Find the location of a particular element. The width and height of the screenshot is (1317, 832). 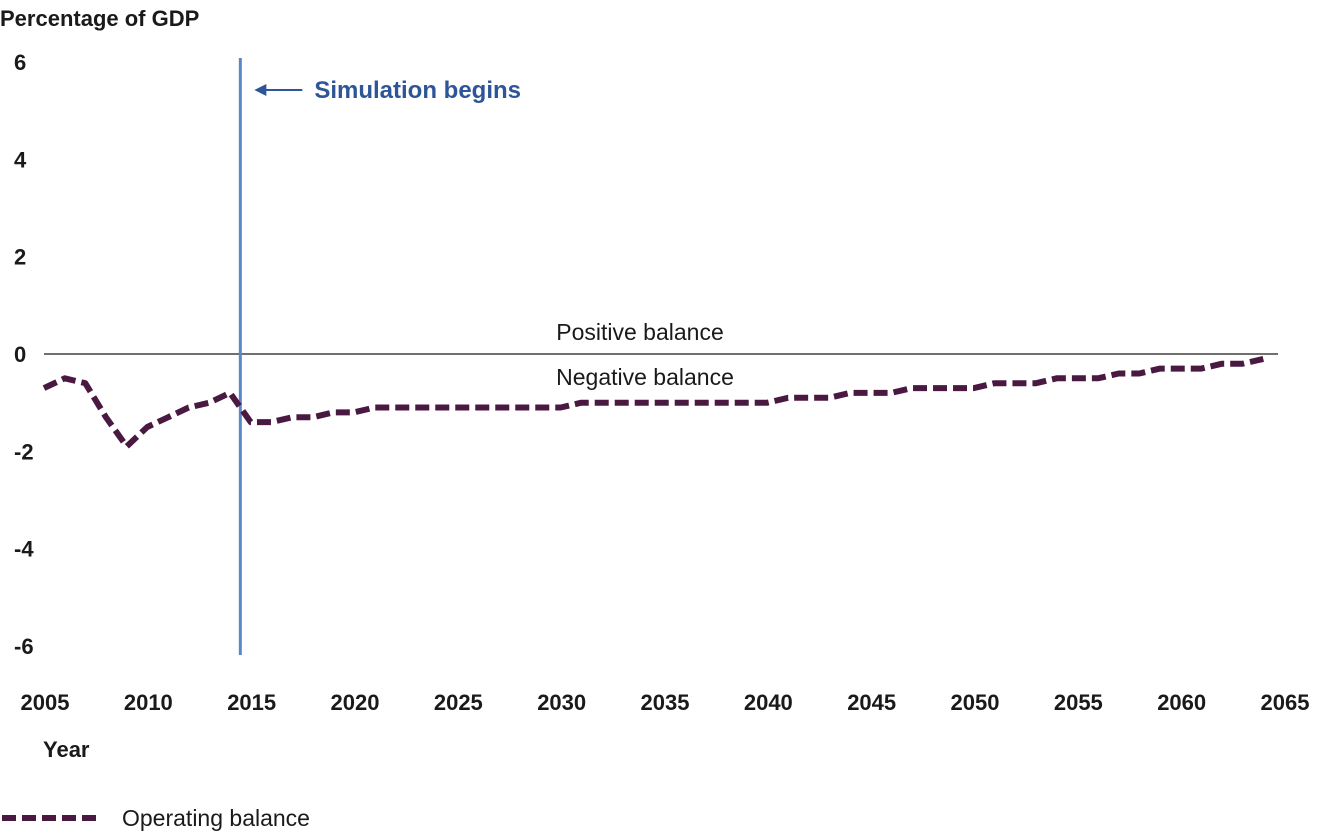

negative-balance-label: Negative balance is located at coordinates (645, 377).